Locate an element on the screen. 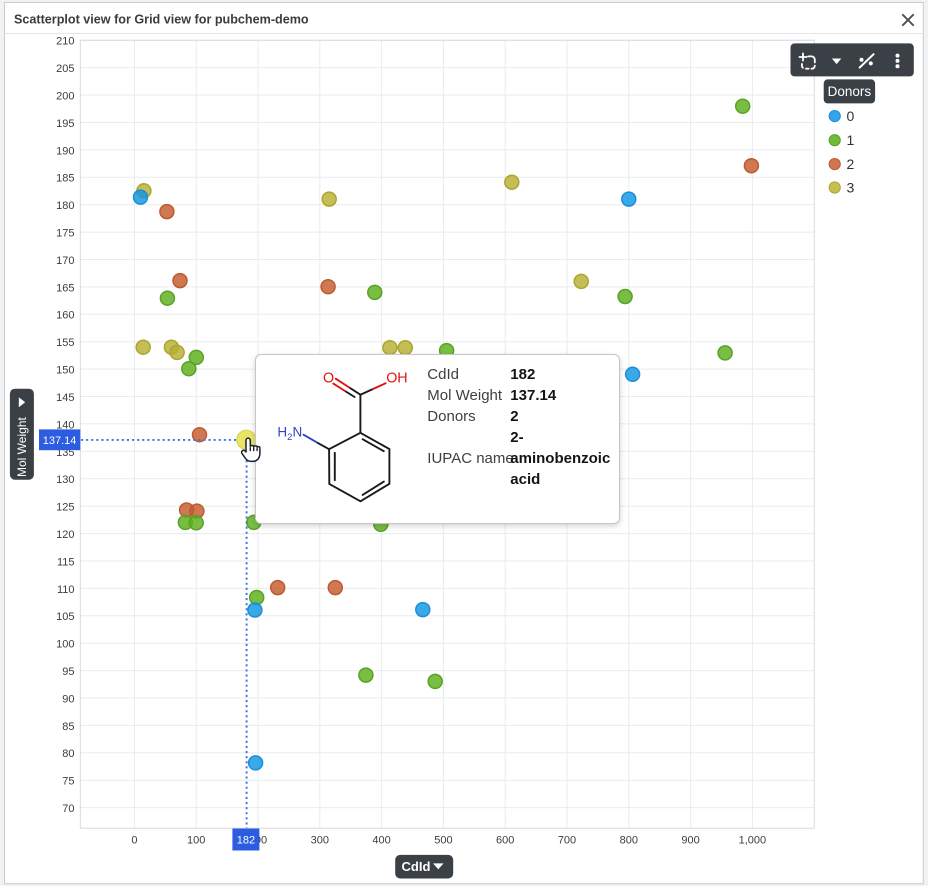 Image resolution: width=928 pixels, height=886 pixels. svg-text: 160 is located at coordinates (65, 316).